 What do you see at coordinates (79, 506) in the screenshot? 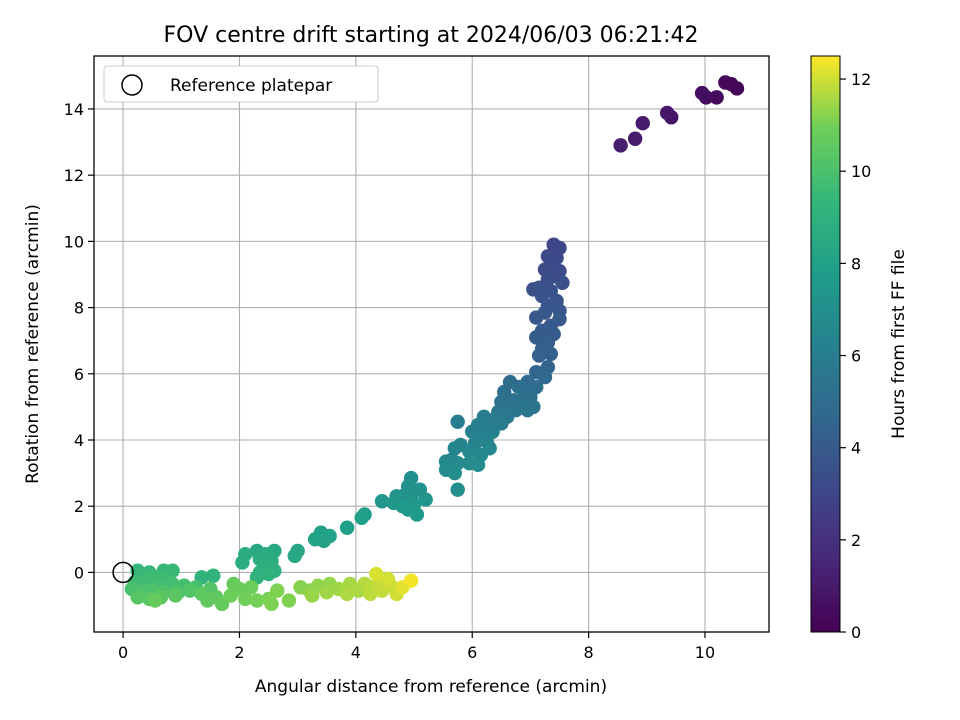
I see `y-tick-label: 2` at bounding box center [79, 506].